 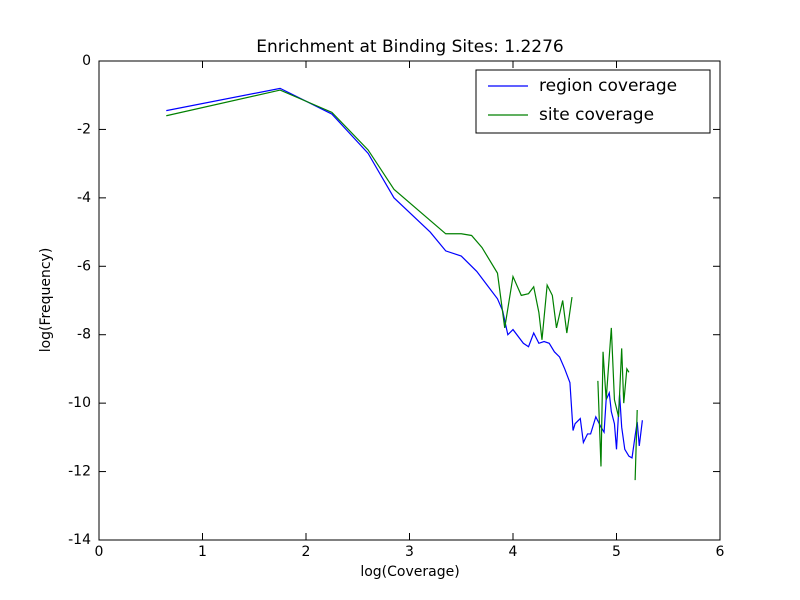 What do you see at coordinates (79, 472) in the screenshot?
I see `y-tick-label: -12` at bounding box center [79, 472].